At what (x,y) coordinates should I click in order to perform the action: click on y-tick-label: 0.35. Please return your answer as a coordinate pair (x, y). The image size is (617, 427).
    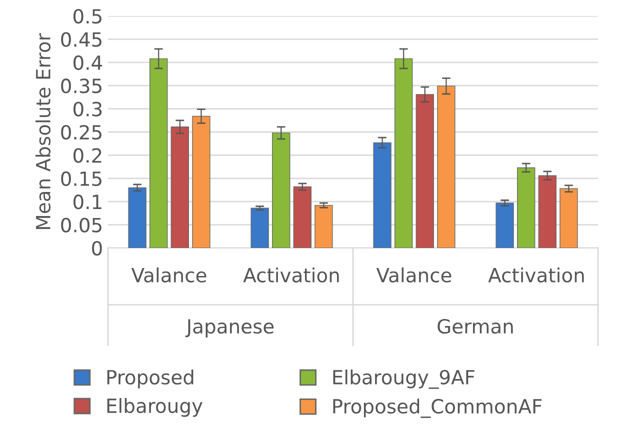
    Looking at the image, I should click on (81, 86).